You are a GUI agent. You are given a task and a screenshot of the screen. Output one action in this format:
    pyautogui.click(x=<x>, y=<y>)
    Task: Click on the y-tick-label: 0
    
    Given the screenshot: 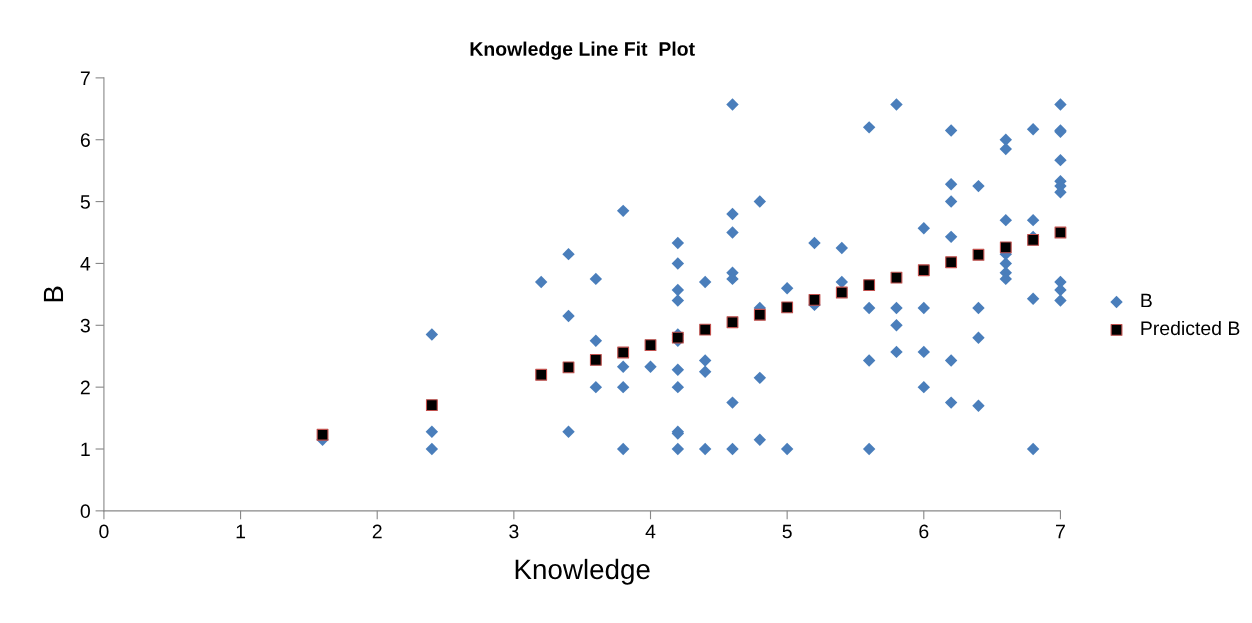 What is the action you would take?
    pyautogui.click(x=85, y=511)
    